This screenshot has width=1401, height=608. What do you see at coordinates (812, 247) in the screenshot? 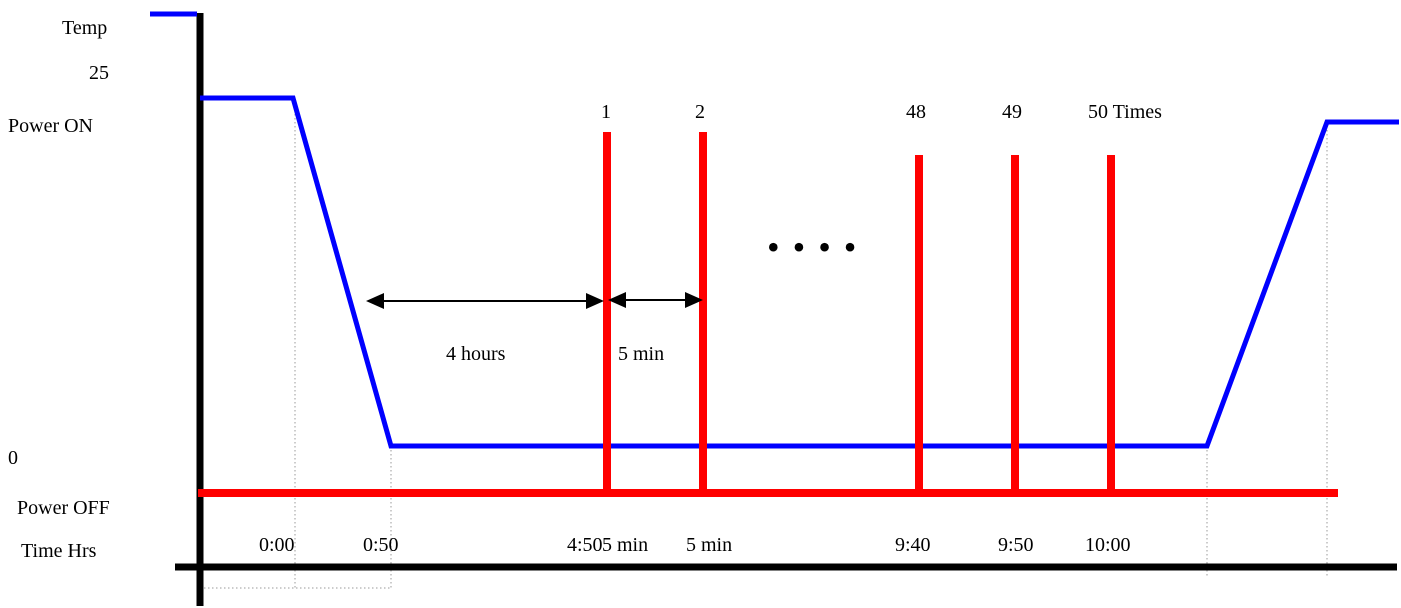
I see `ellipsis-dots: • • • •` at bounding box center [812, 247].